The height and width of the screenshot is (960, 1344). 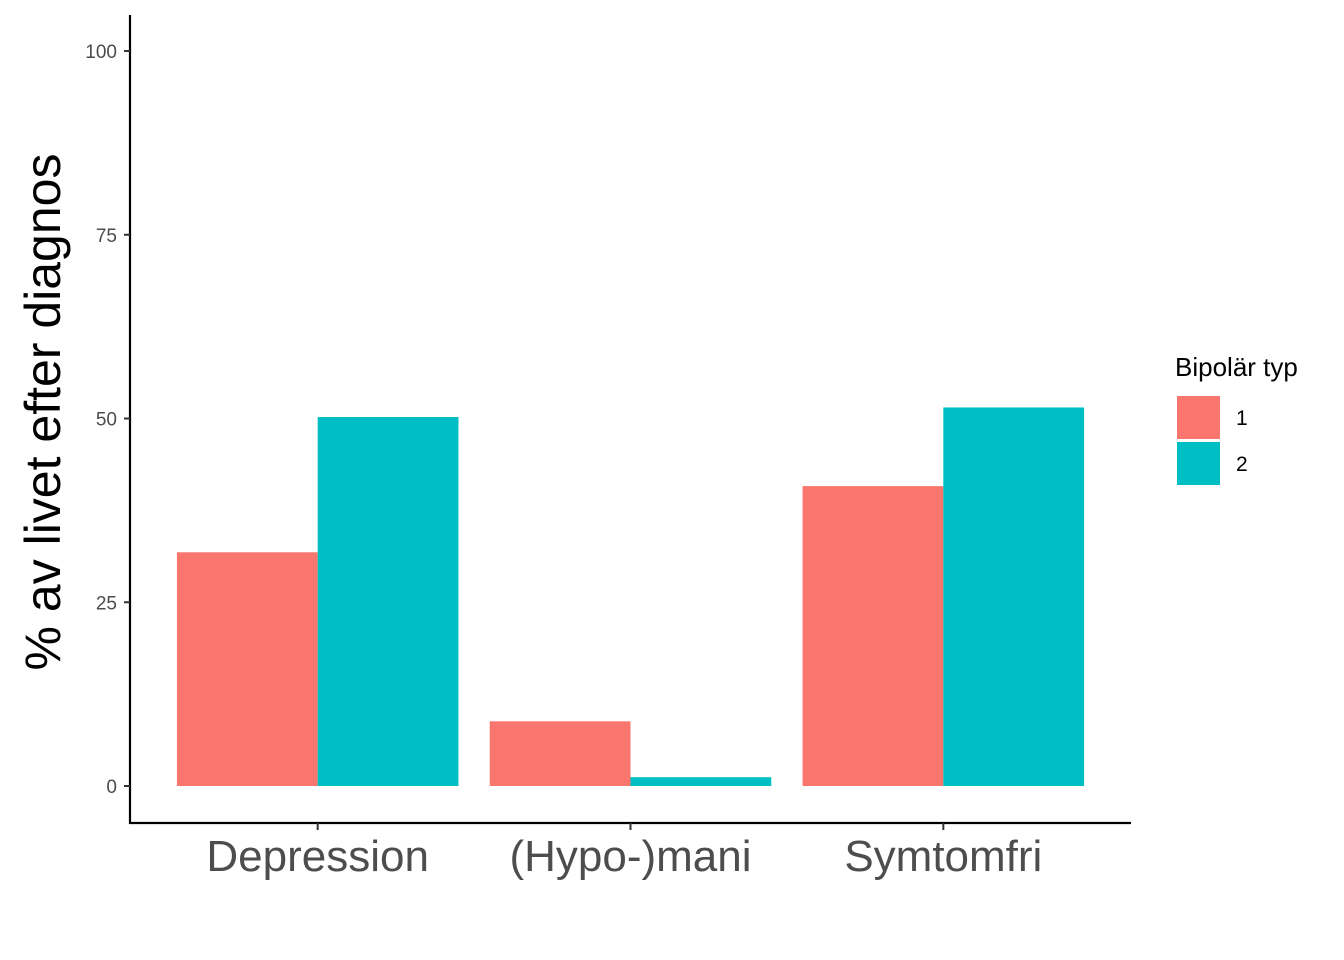 I want to click on x-axis-ticks: Depression (Hypo-)mani Symtomfri, so click(x=624, y=852).